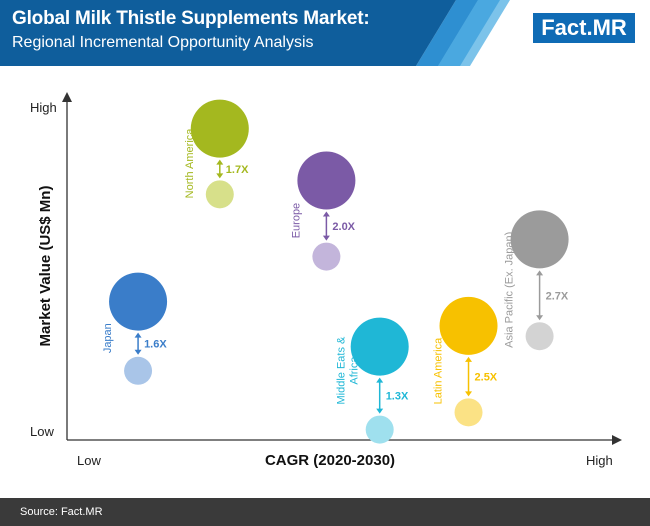 The height and width of the screenshot is (526, 650). I want to click on growth-multiplier-asia-pacific-ex-japan: 2.7X, so click(557, 296).